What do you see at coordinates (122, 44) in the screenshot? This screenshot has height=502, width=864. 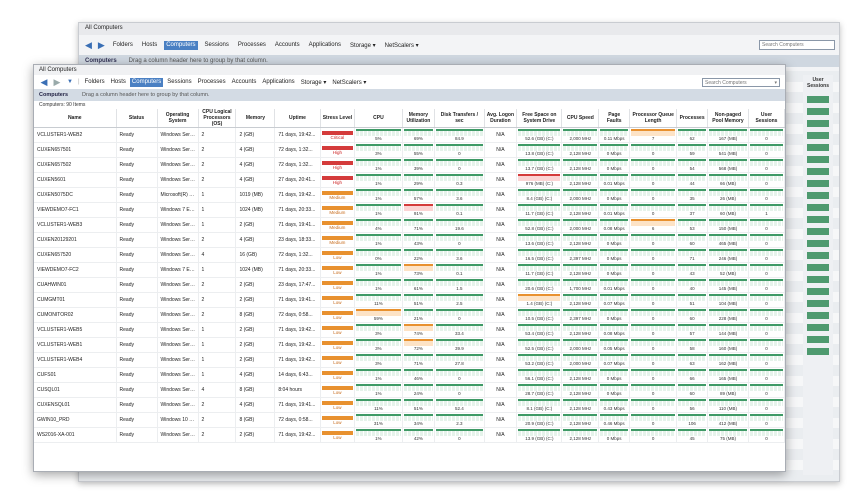 I see `background-nav-item-0: Folders` at bounding box center [122, 44].